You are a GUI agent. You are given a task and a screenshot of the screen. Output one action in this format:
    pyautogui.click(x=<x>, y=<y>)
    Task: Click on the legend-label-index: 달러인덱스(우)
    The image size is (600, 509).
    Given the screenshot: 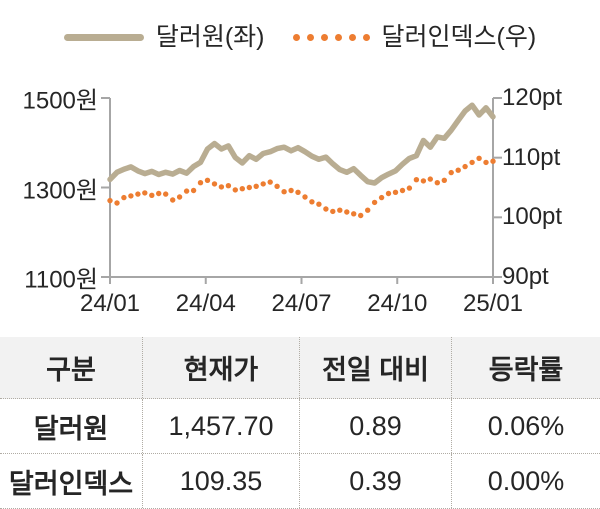 What is the action you would take?
    pyautogui.click(x=459, y=37)
    